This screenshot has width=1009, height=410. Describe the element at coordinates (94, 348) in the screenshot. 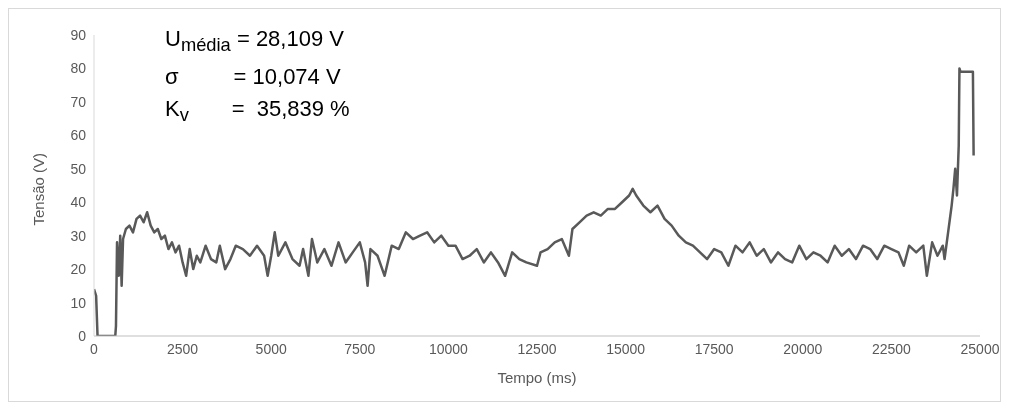

I see `x-tick-label: 0` at that location.